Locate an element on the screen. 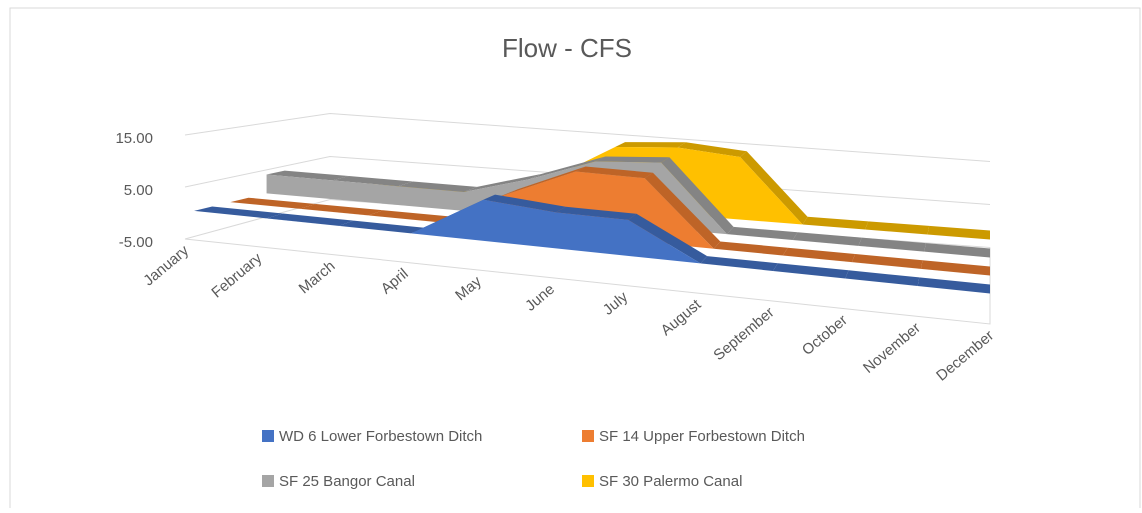 The height and width of the screenshot is (513, 1142). y-tick-label: -5.00 is located at coordinates (136, 242).